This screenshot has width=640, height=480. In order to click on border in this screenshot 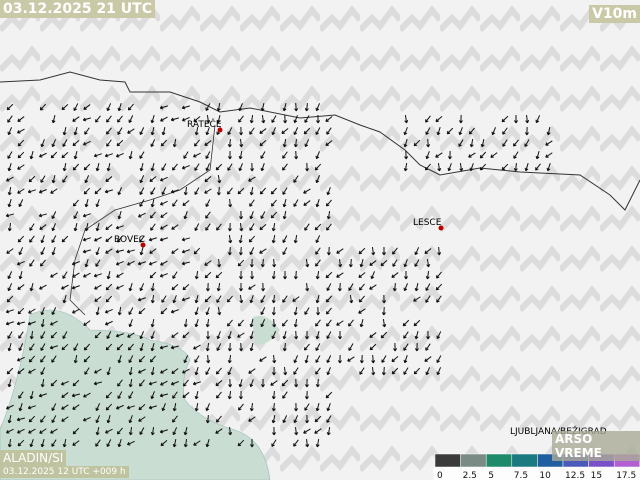, I will do `click(142, 220)`.